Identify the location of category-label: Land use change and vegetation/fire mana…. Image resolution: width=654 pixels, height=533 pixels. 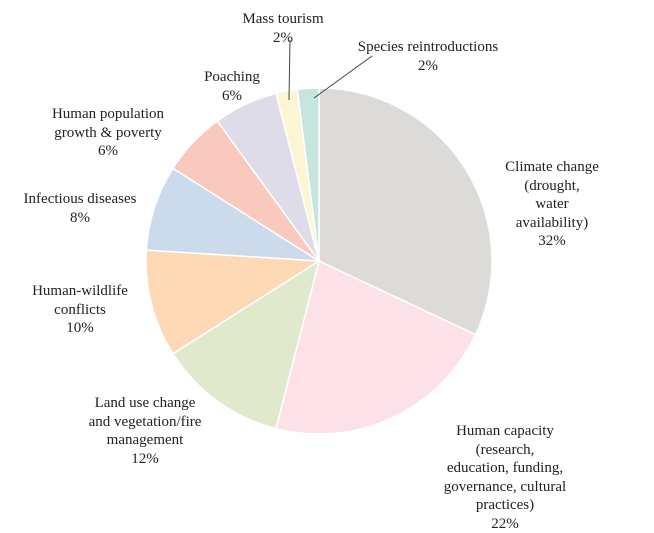
(145, 422).